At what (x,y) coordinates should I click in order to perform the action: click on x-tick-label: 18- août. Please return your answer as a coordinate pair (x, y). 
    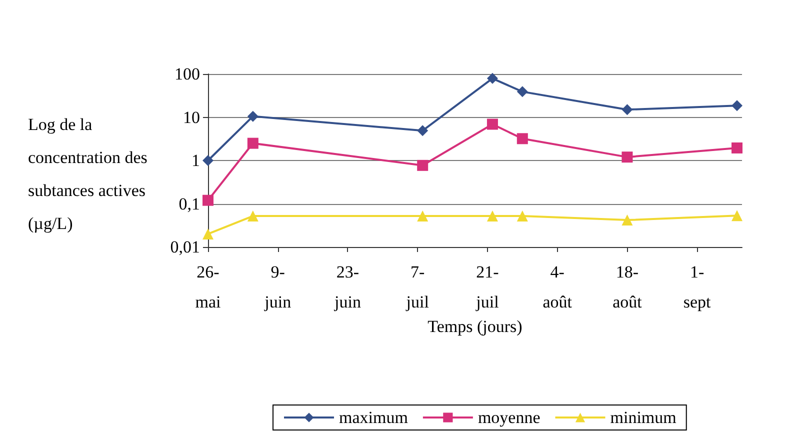
    Looking at the image, I should click on (627, 287).